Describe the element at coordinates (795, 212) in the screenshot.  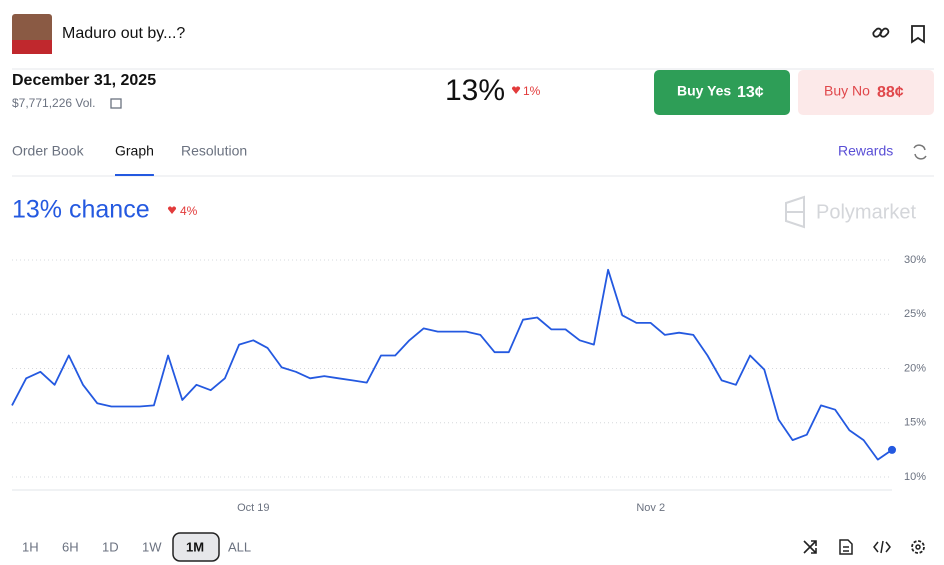
I see `watermark-logo` at that location.